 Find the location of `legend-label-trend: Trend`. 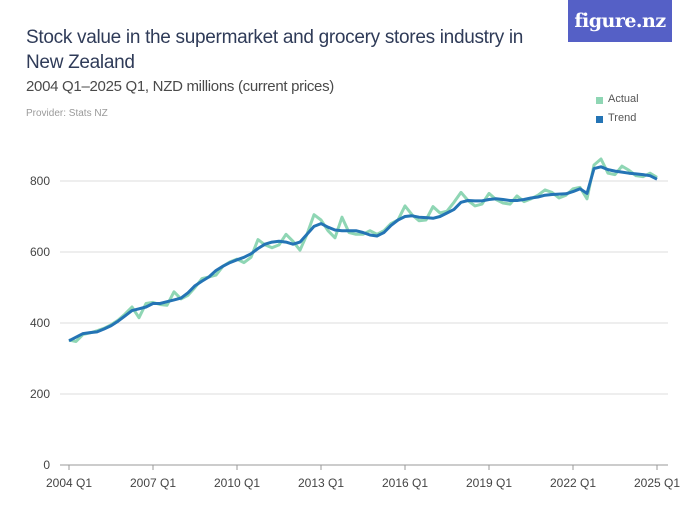

legend-label-trend: Trend is located at coordinates (622, 117).